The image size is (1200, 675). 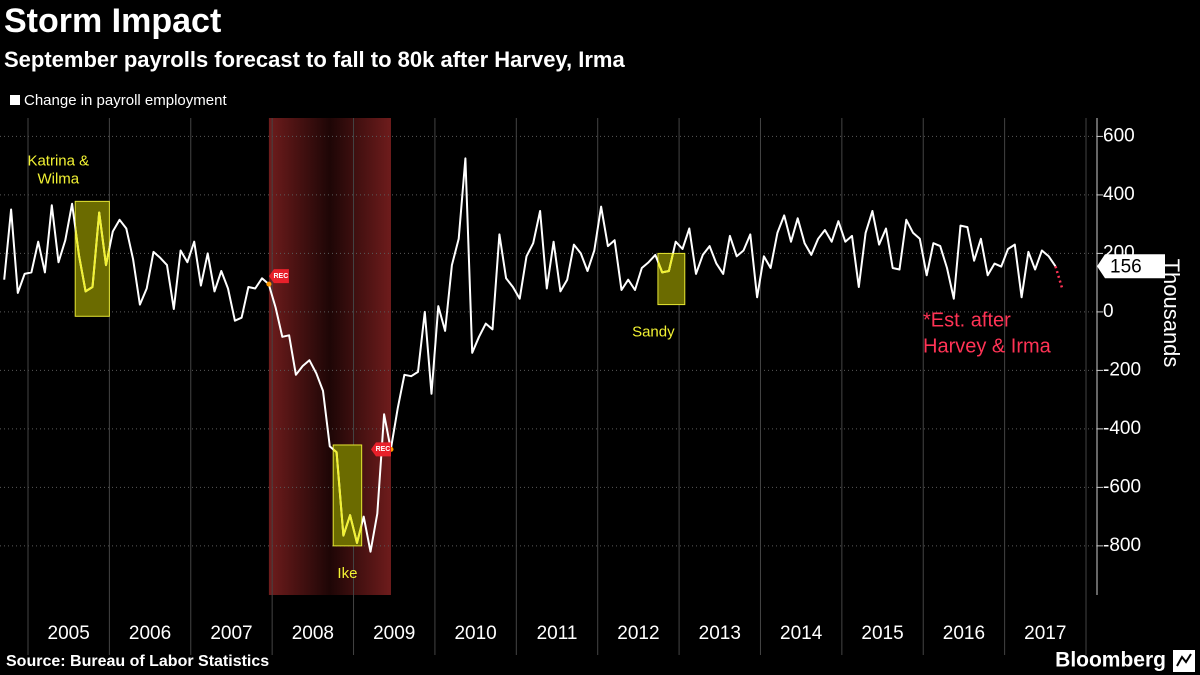 What do you see at coordinates (150, 633) in the screenshot?
I see `x-tick-label: 2006` at bounding box center [150, 633].